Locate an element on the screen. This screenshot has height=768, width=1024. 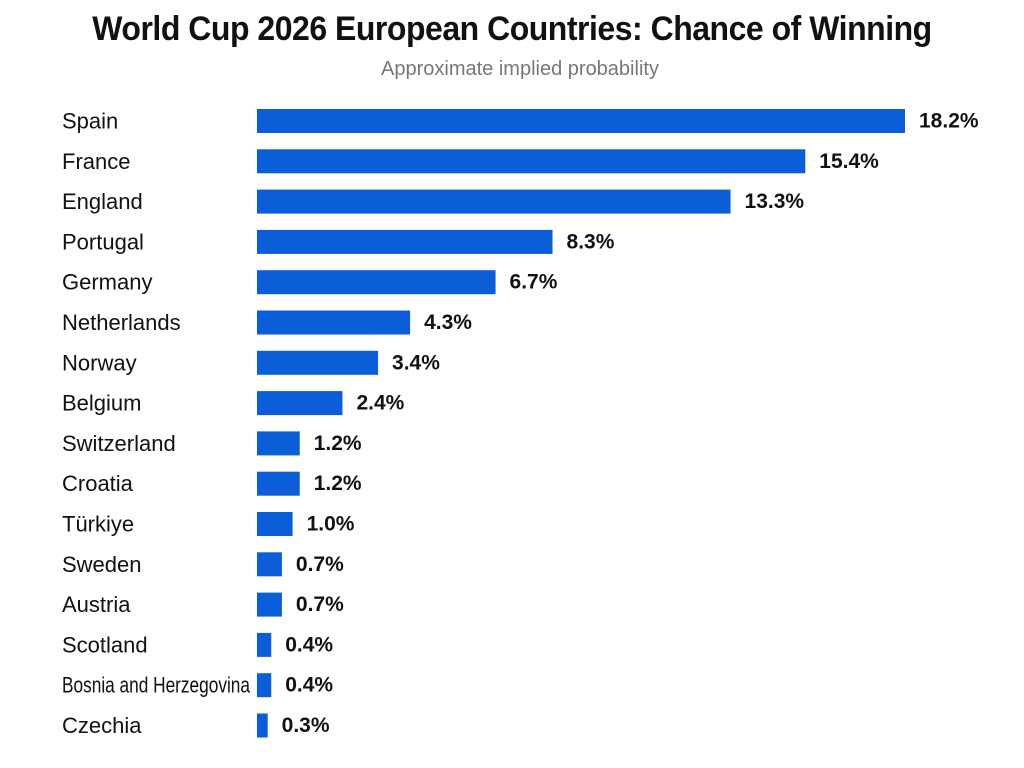
value-label: 1.0% is located at coordinates (331, 524).